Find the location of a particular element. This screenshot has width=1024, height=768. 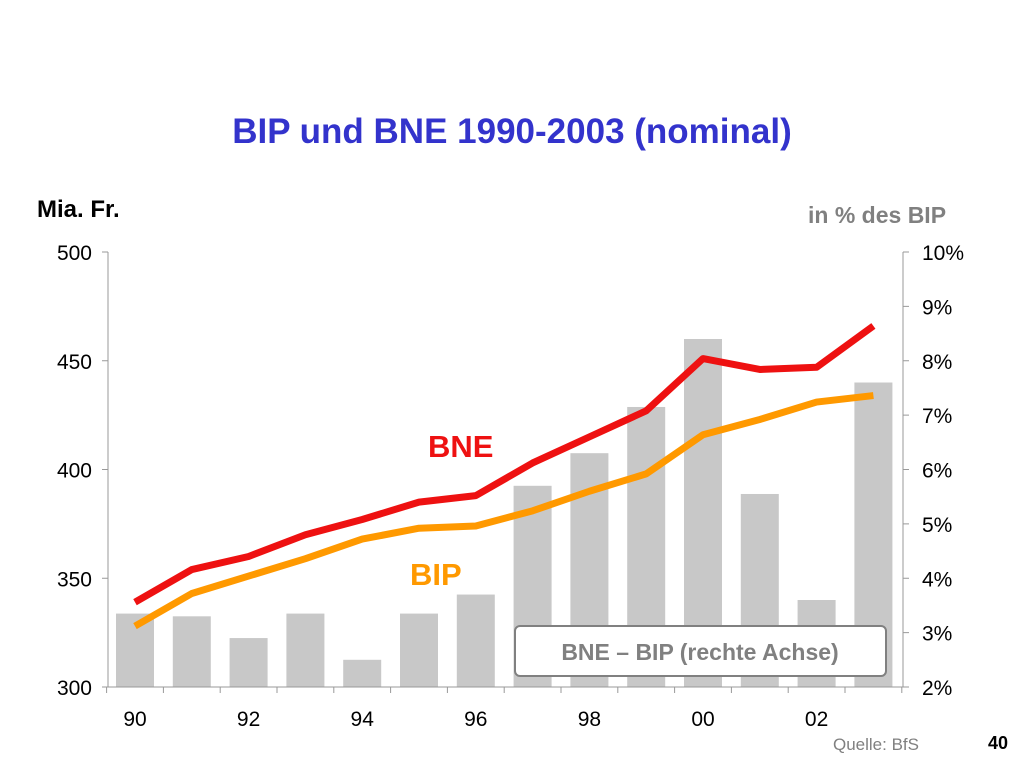

right-axis-tick-label: 5% is located at coordinates (937, 525).